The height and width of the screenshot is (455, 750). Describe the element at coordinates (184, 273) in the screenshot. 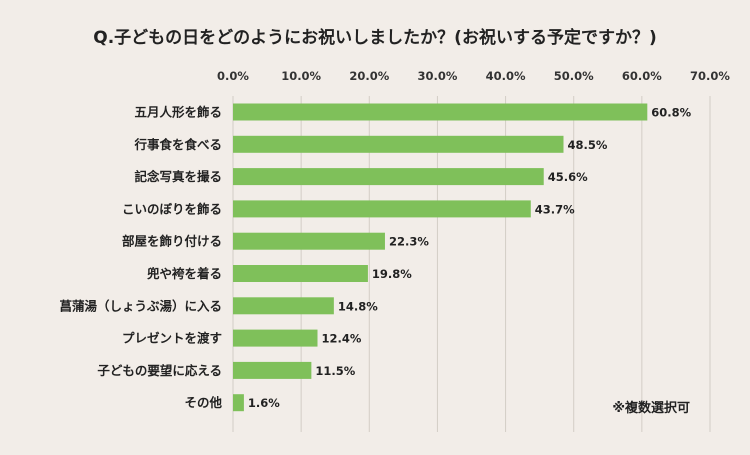

I see `category-label: 兜や袴を着る` at that location.